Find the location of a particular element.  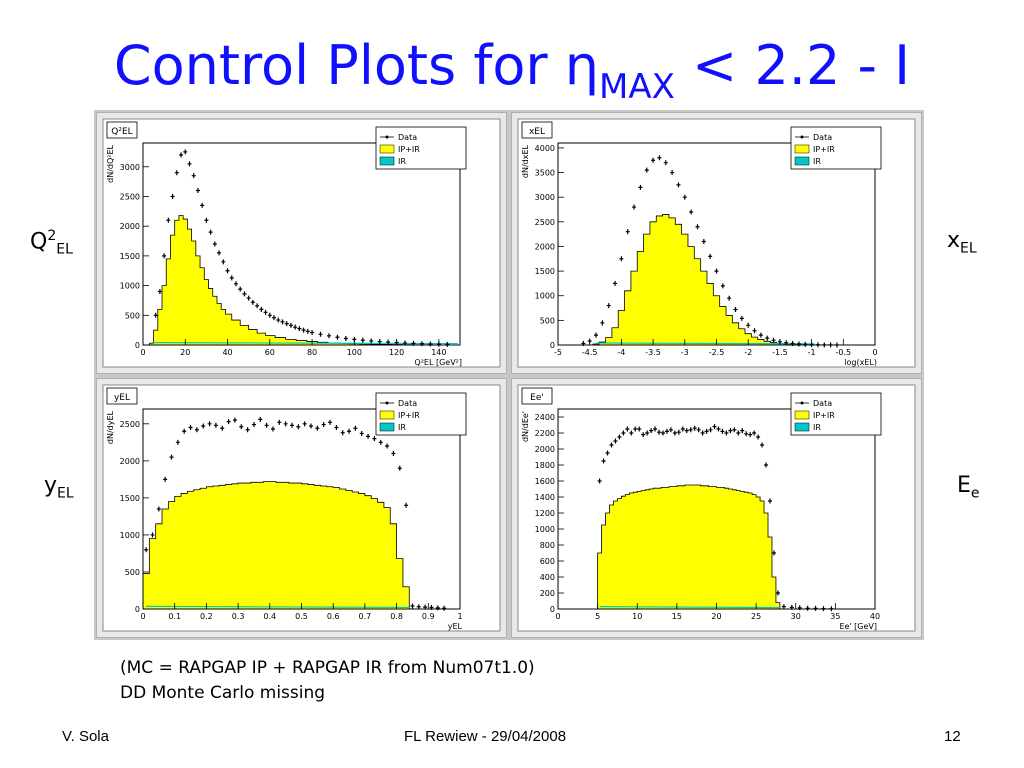

histogram-name: Q²EL is located at coordinates (121, 132).